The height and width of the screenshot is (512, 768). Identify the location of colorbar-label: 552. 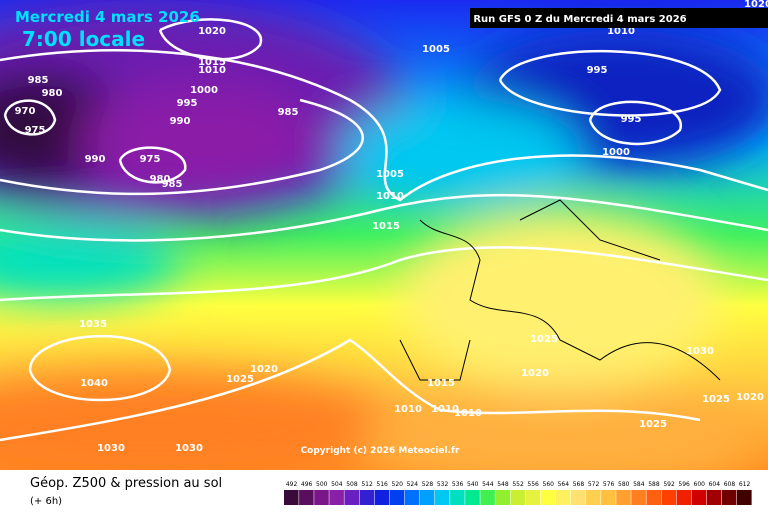
(518, 484).